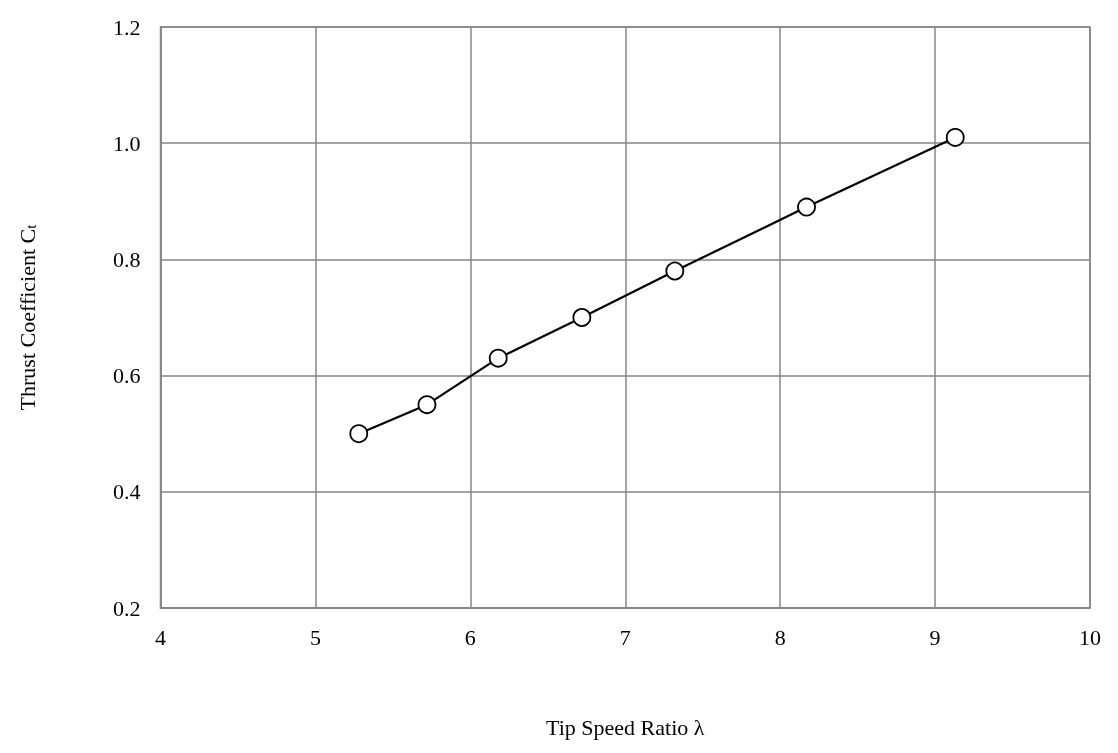 This screenshot has width=1118, height=753. I want to click on x-tick-label: 9, so click(935, 637).